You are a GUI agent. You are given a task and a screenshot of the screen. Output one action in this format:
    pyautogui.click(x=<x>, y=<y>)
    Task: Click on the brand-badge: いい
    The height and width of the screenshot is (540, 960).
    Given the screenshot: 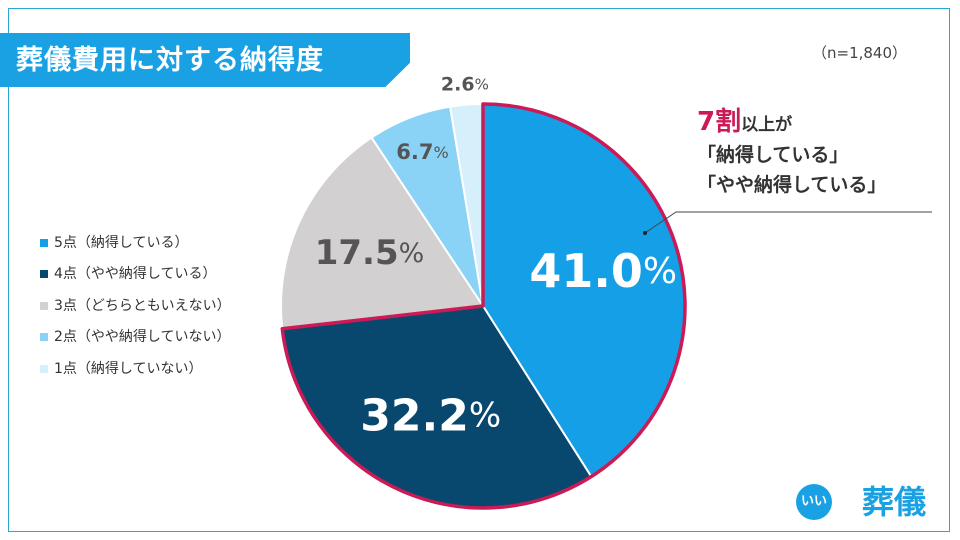 What is the action you would take?
    pyautogui.click(x=814, y=502)
    